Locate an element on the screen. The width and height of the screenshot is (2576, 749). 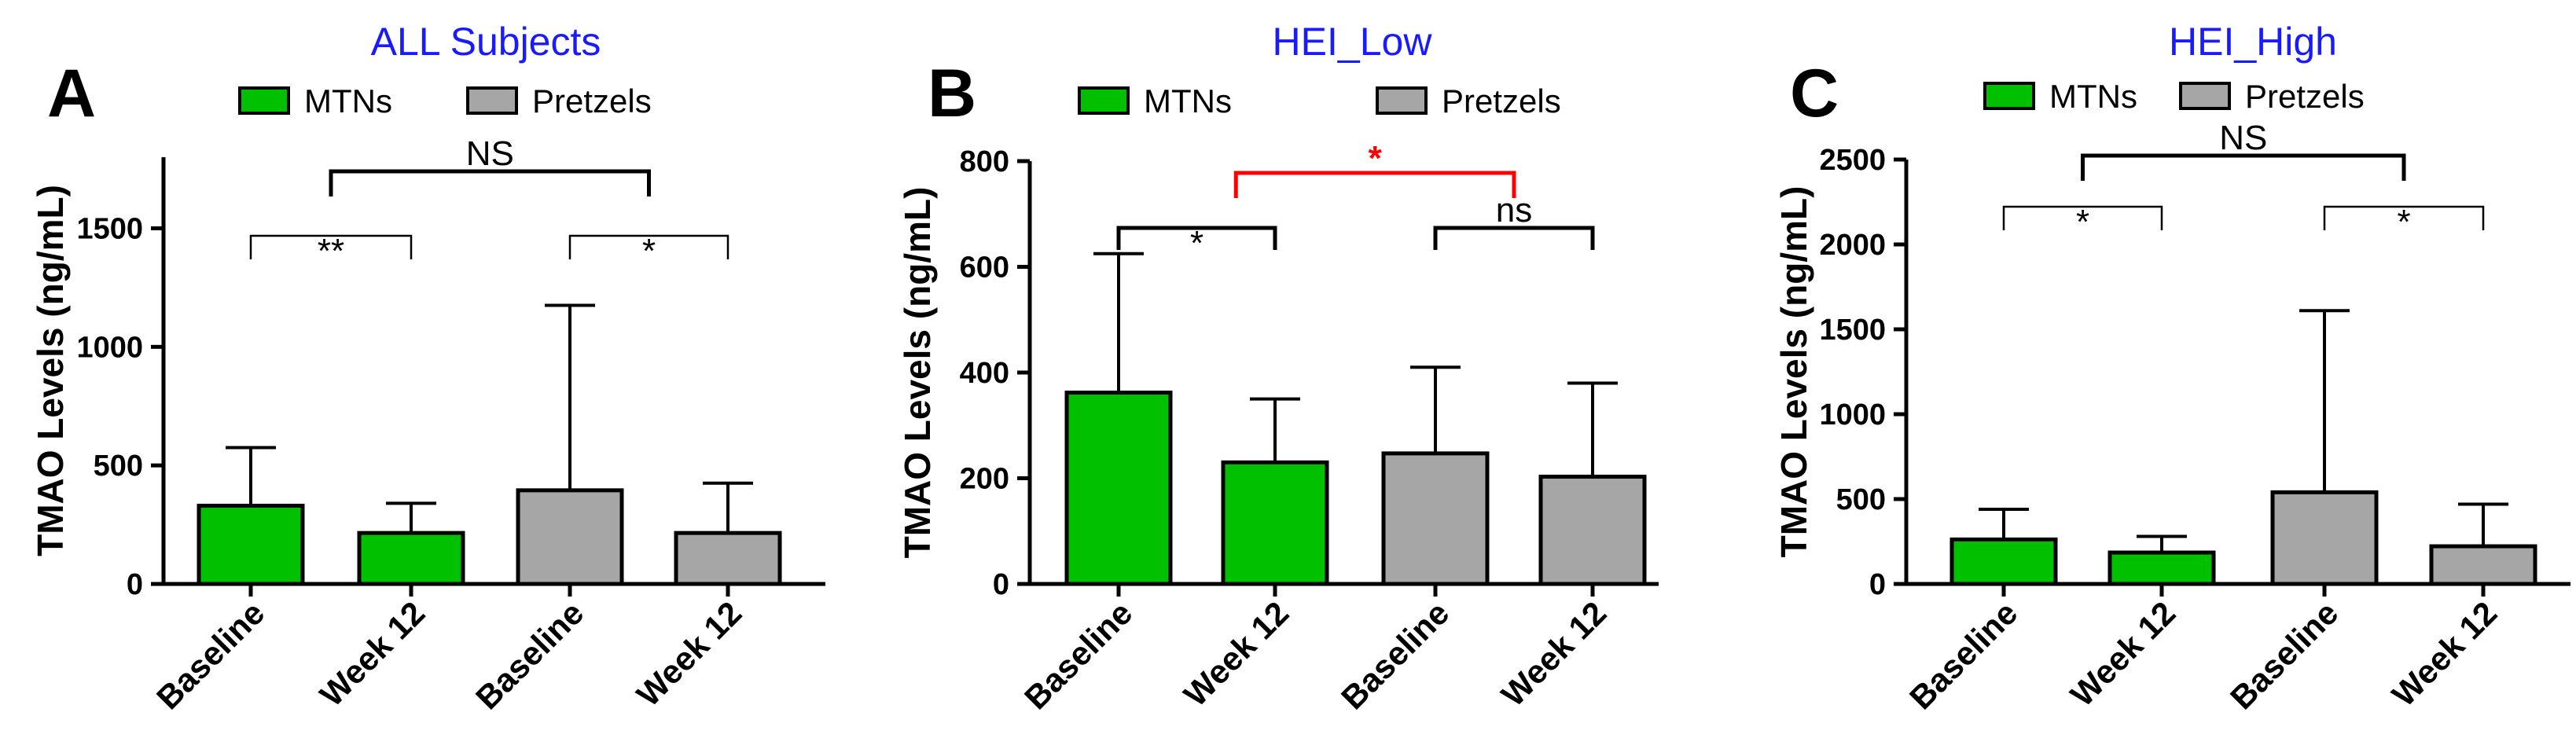
y-tick-label: 2000 is located at coordinates (1852, 245).